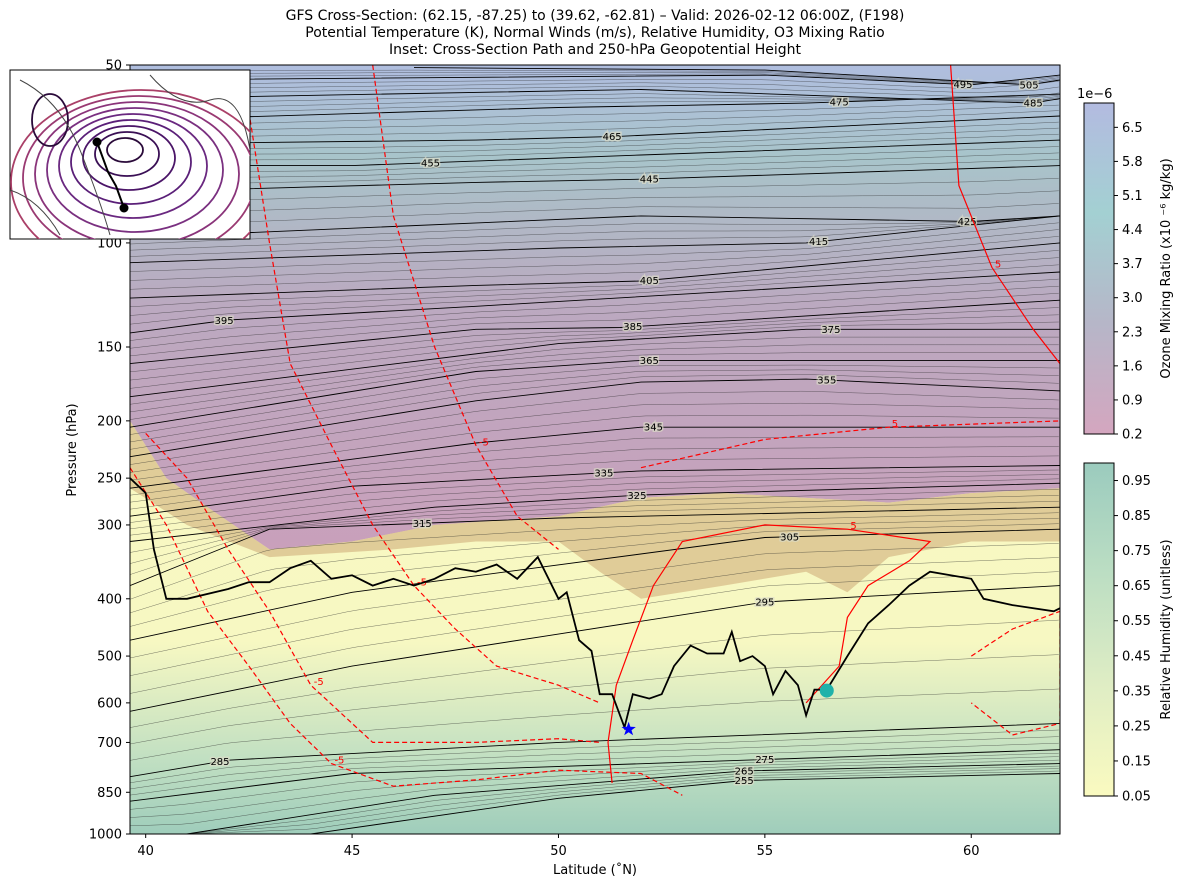 The image size is (1184, 888). I want to click on isentrope-label: 275, so click(764, 760).